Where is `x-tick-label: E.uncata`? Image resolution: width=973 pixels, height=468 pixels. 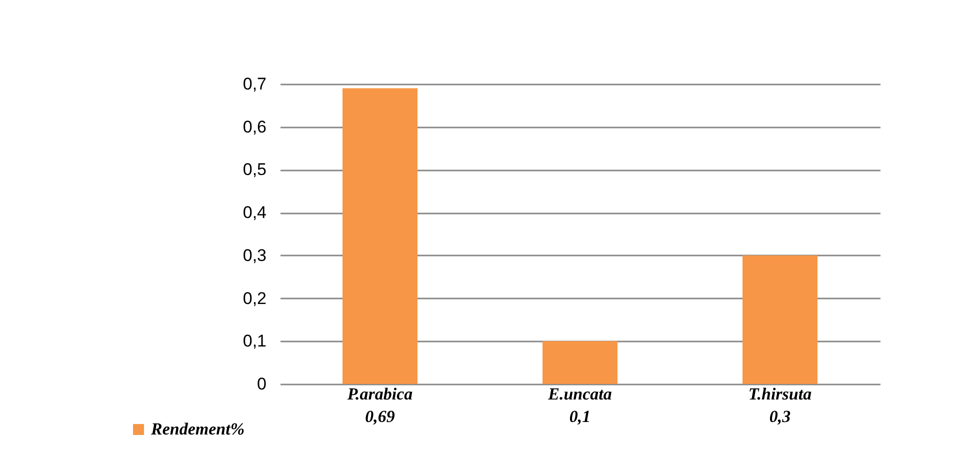 x-tick-label: E.uncata is located at coordinates (579, 394).